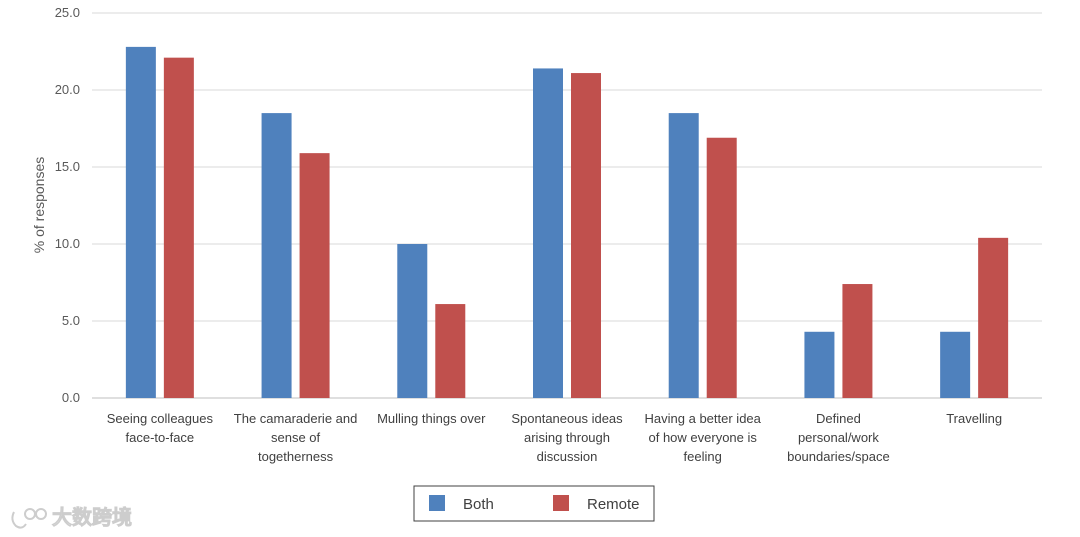 The image size is (1080, 537). What do you see at coordinates (296, 437) in the screenshot?
I see `x-category-label: The camaraderie and sense of togetherness` at bounding box center [296, 437].